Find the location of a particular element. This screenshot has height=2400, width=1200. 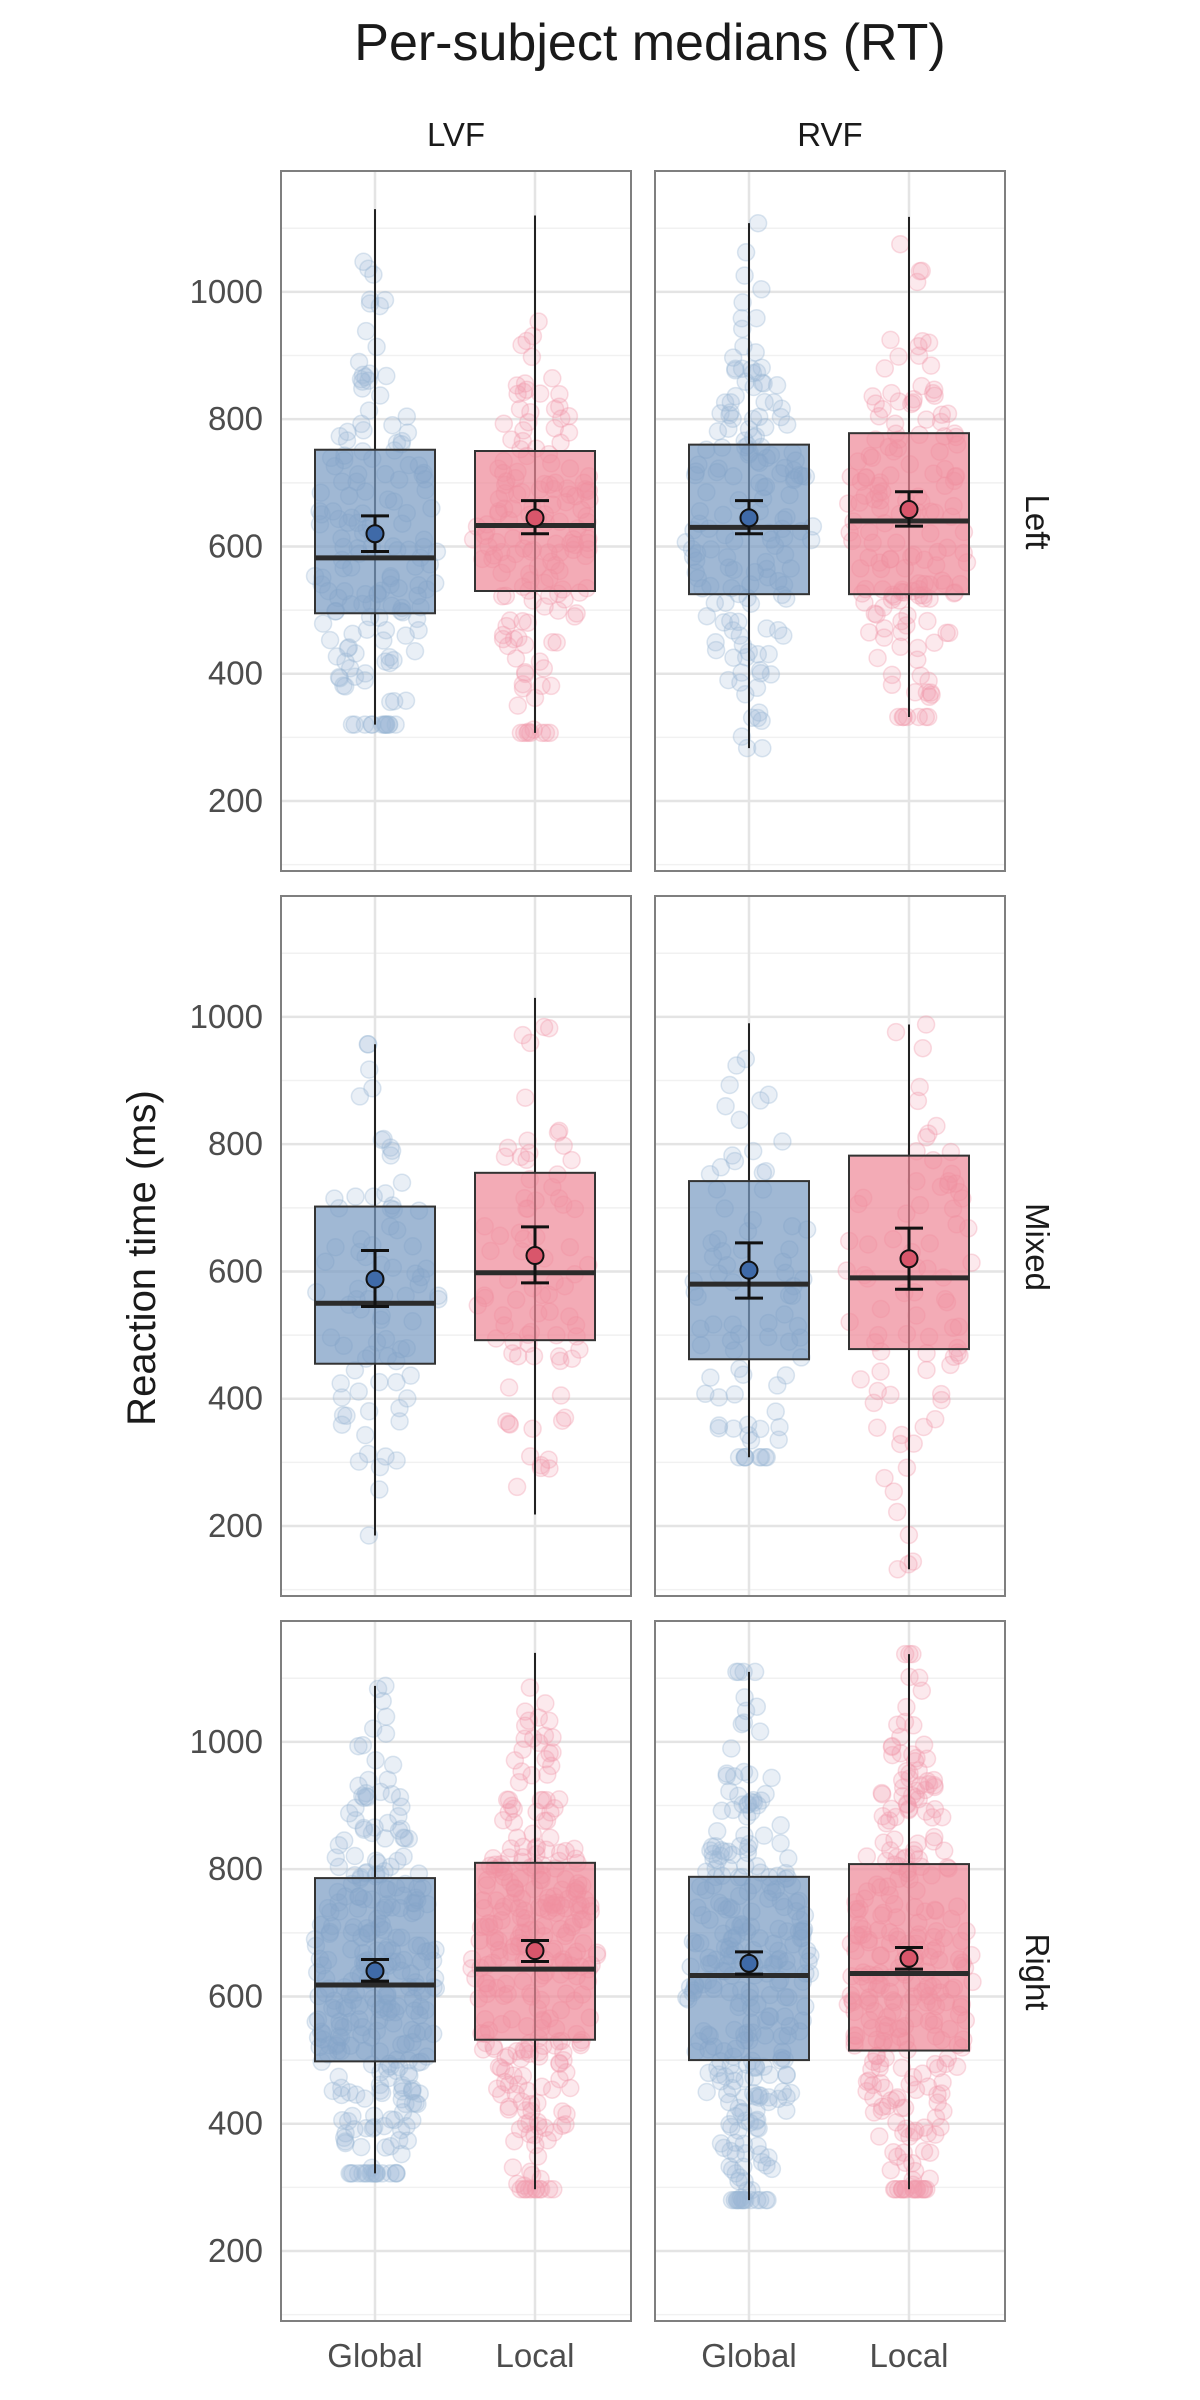

strip-label-row-3: Right is located at coordinates (1037, 1971).